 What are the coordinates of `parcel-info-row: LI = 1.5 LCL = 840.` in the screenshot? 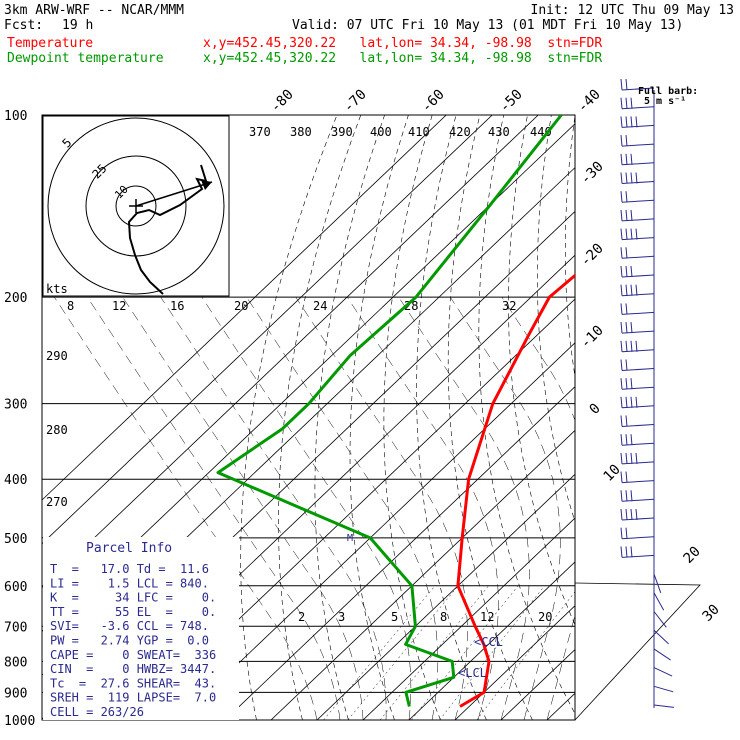 It's located at (129, 583).